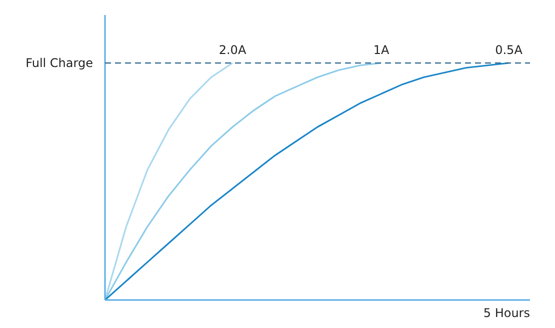 This screenshot has height=328, width=555. I want to click on ref-line-label: Full Charge, so click(59, 63).